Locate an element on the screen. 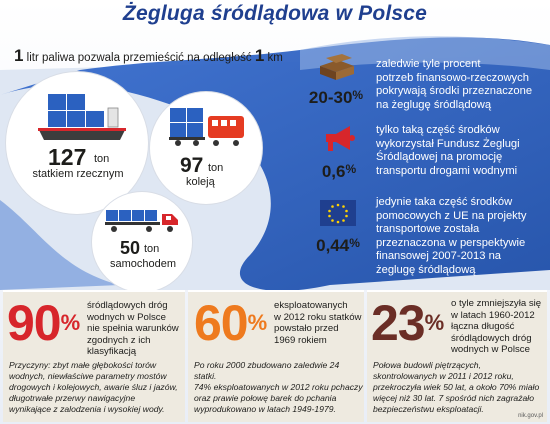  panel-ships-body-line: oraz prawie połowę barek do pchania is located at coordinates (265, 398).